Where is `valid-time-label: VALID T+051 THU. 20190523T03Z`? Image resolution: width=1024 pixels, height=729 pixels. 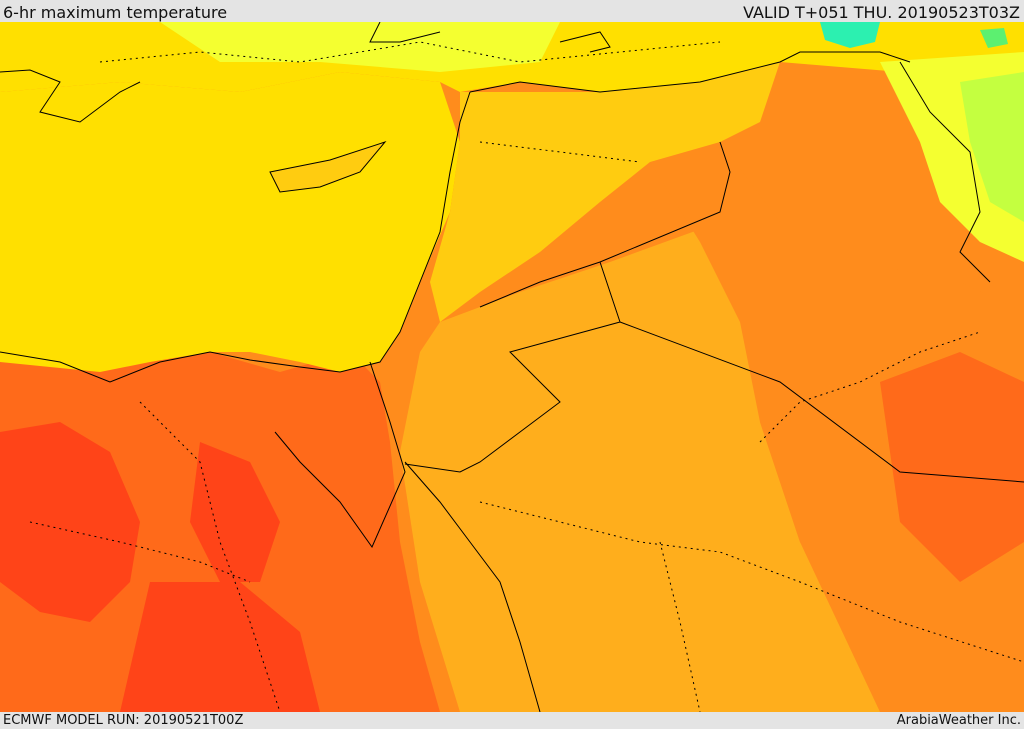 valid-time-label: VALID T+051 THU. 20190523T03Z is located at coordinates (881, 12).